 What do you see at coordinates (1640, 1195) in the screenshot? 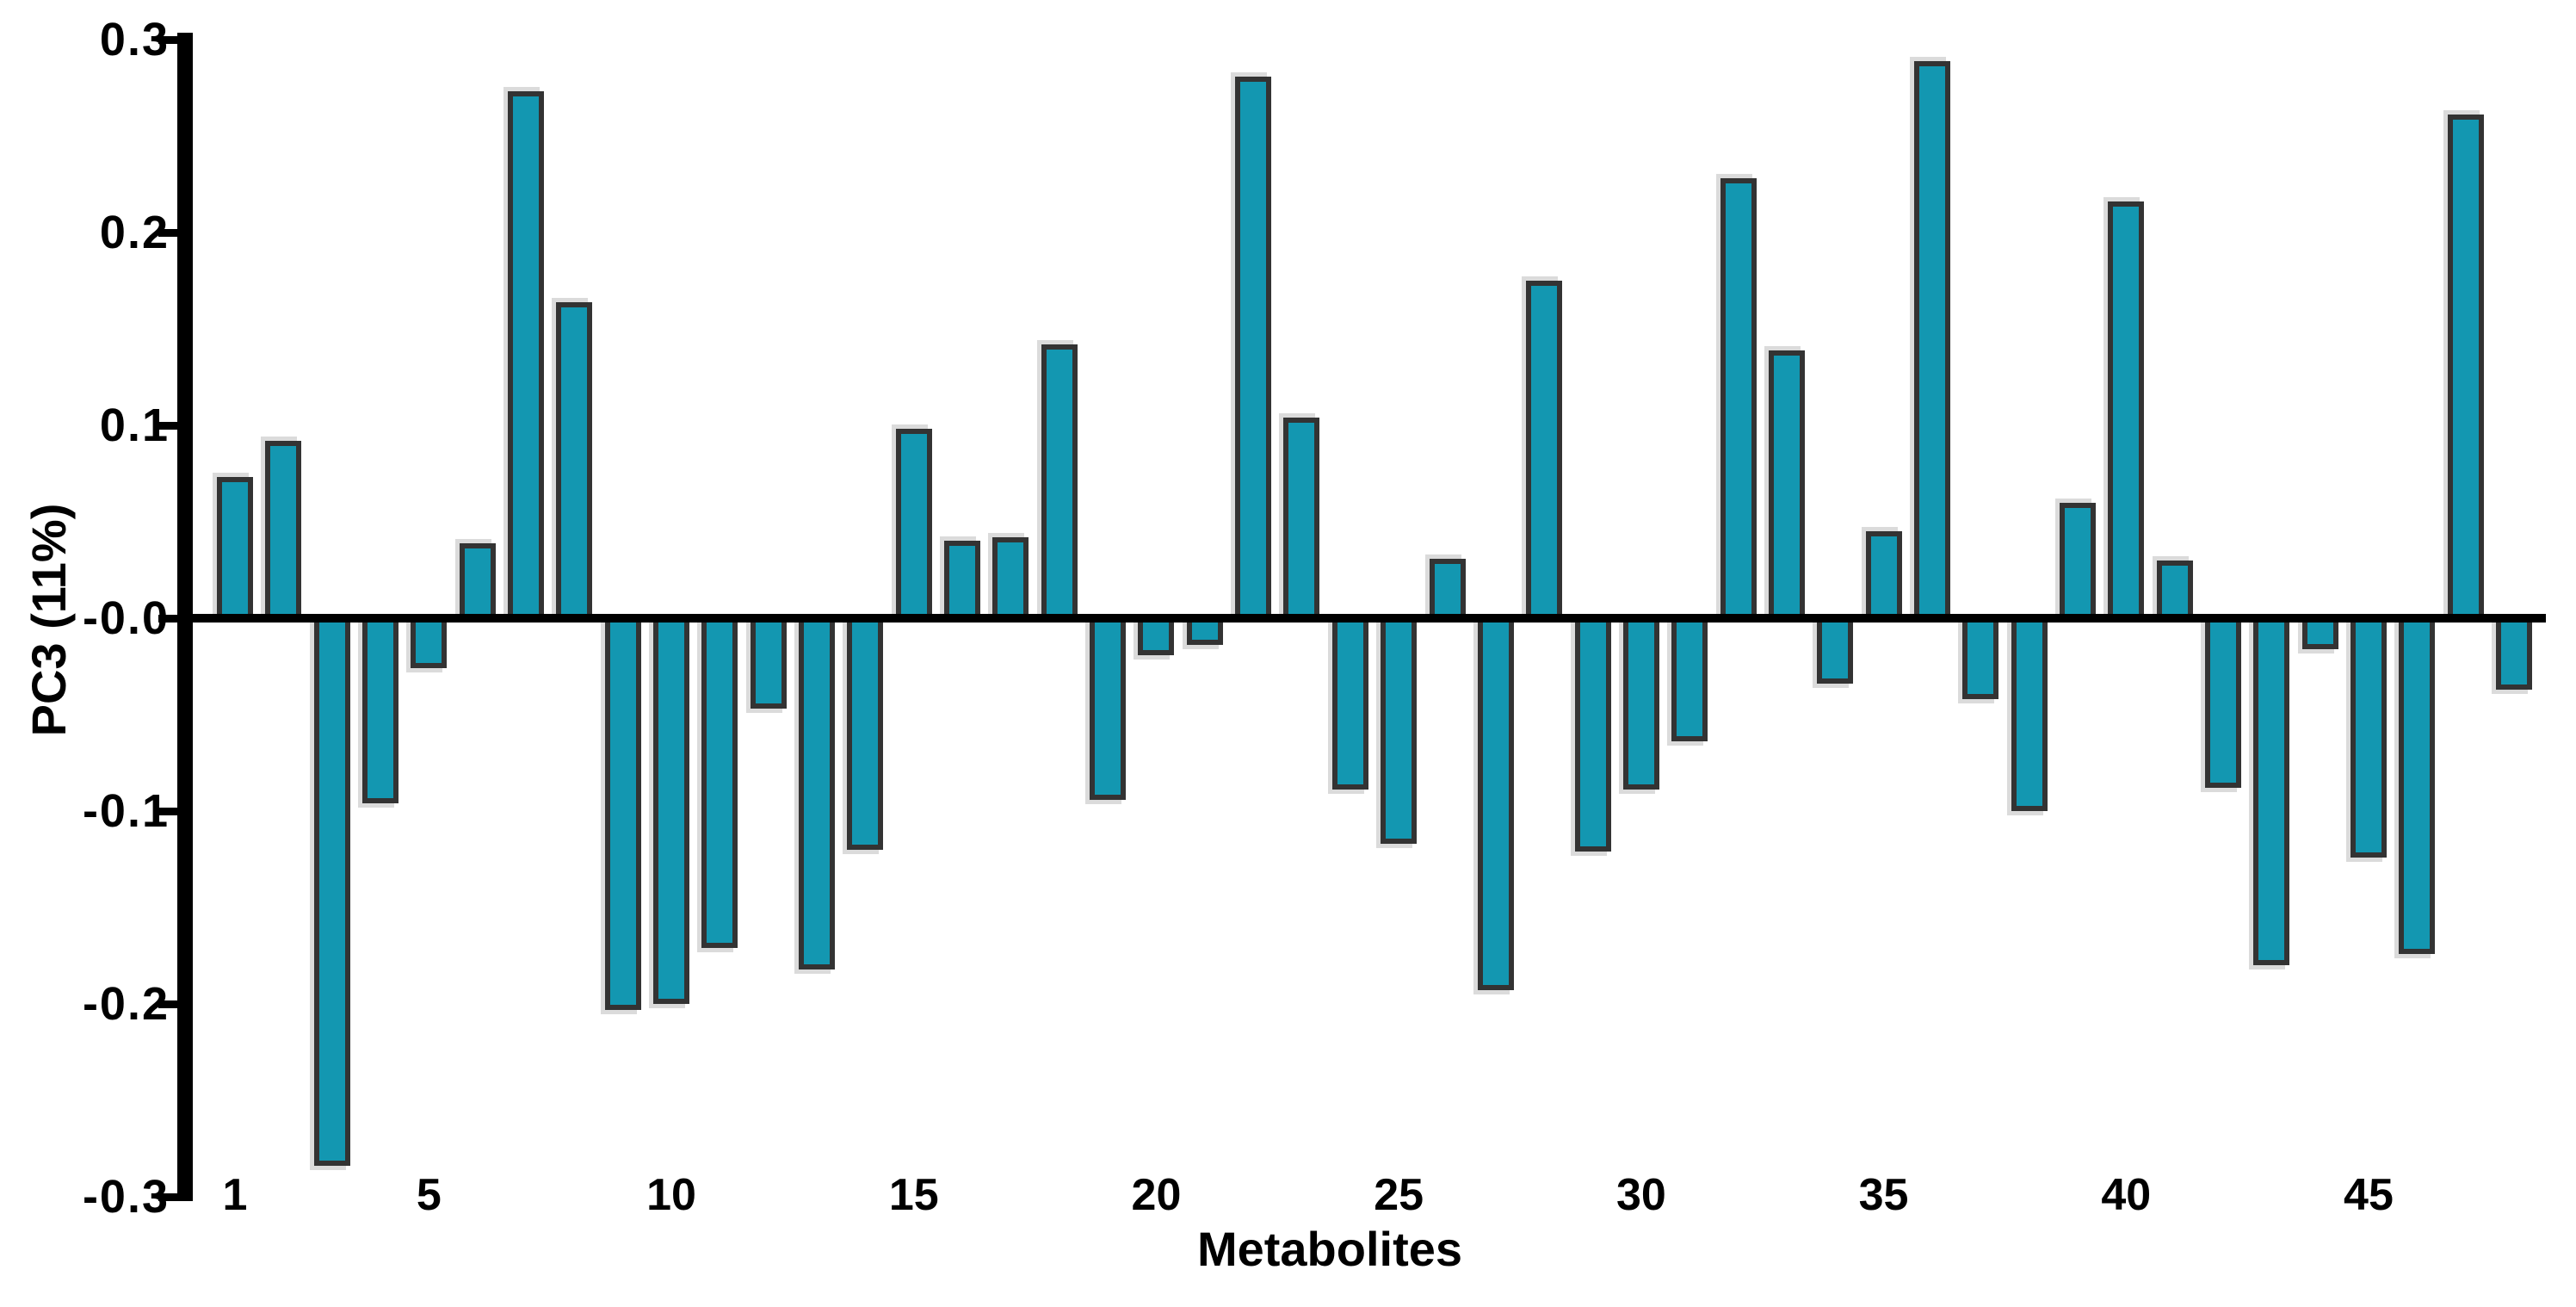
I see `x-tick-label-30: 30` at bounding box center [1640, 1195].